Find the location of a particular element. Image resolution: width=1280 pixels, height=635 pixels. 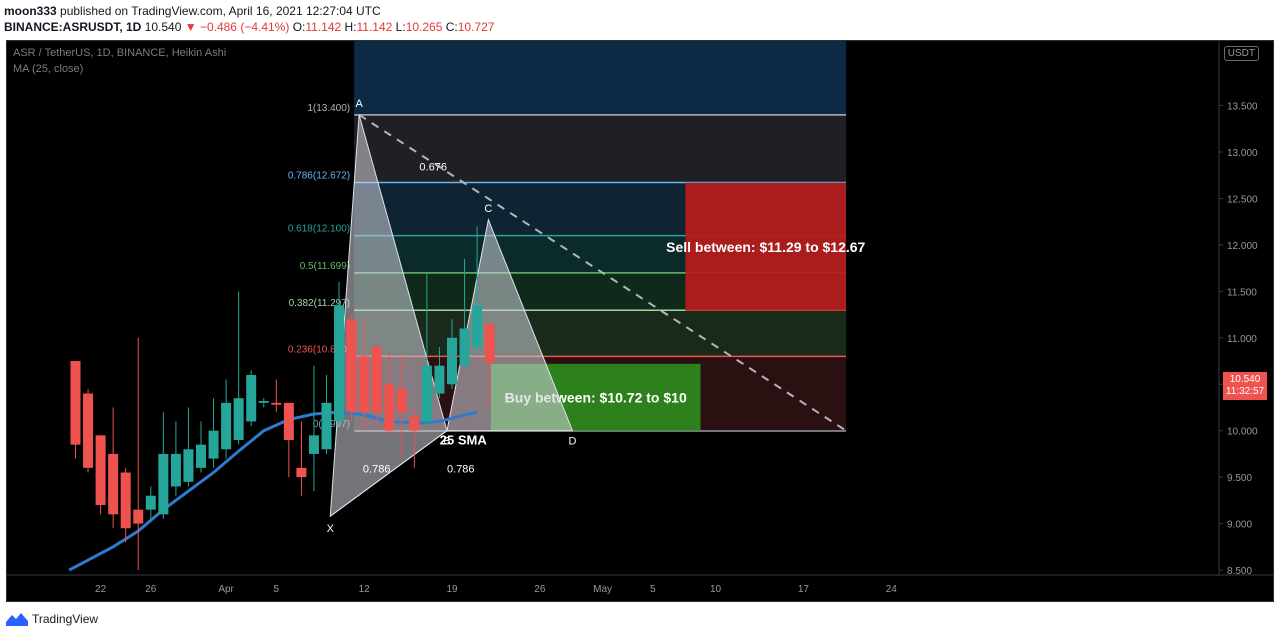

price-tick-label: 13.500 is located at coordinates (1242, 107).